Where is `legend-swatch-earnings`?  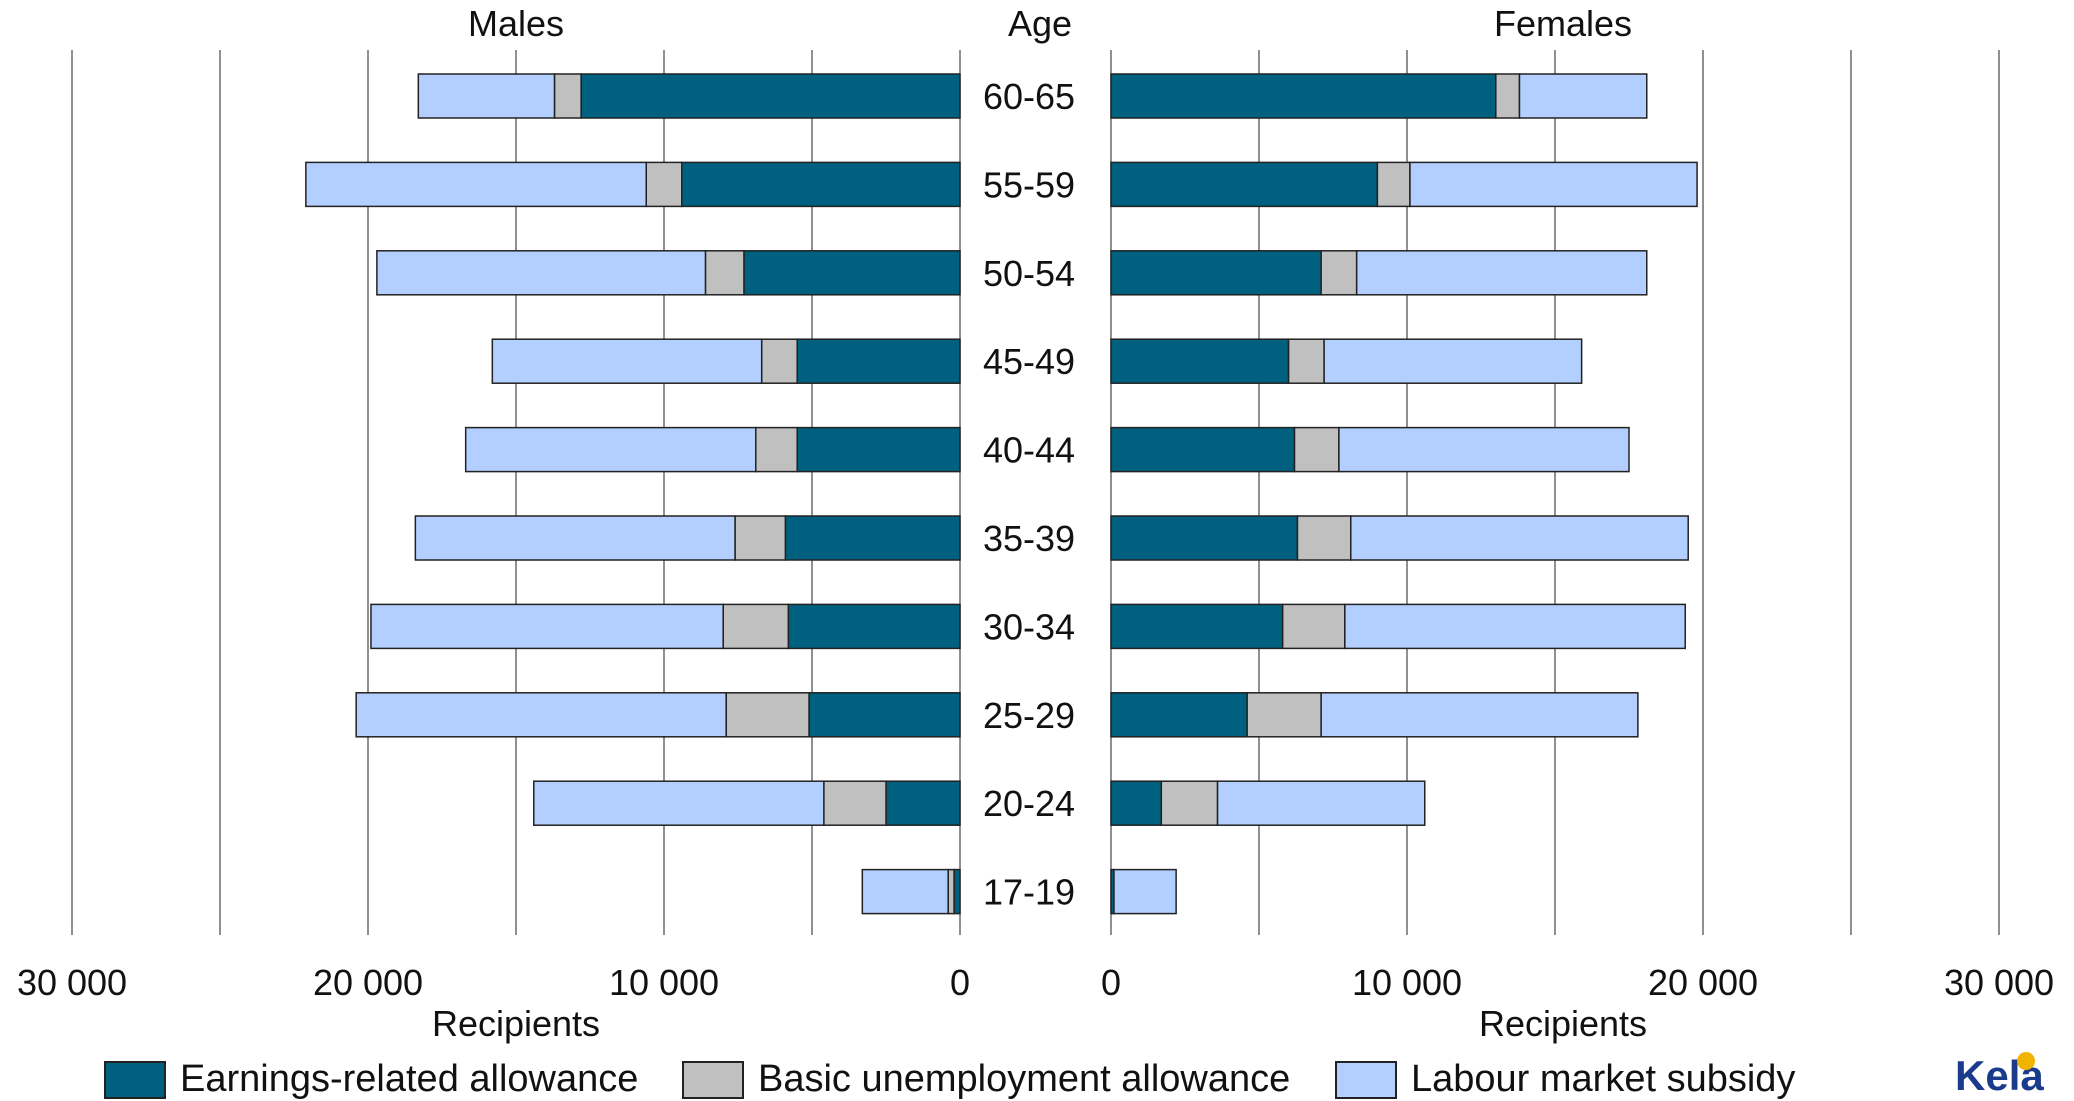 legend-swatch-earnings is located at coordinates (135, 1079).